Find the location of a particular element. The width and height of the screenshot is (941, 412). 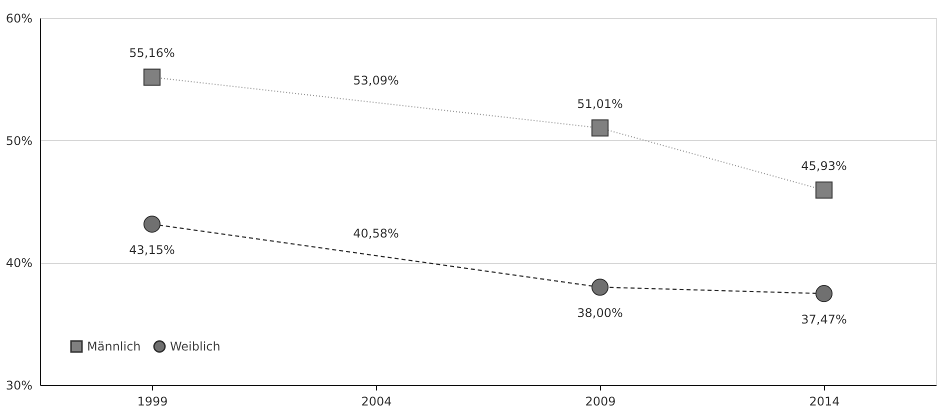

data-label: 38,00% is located at coordinates (600, 313).